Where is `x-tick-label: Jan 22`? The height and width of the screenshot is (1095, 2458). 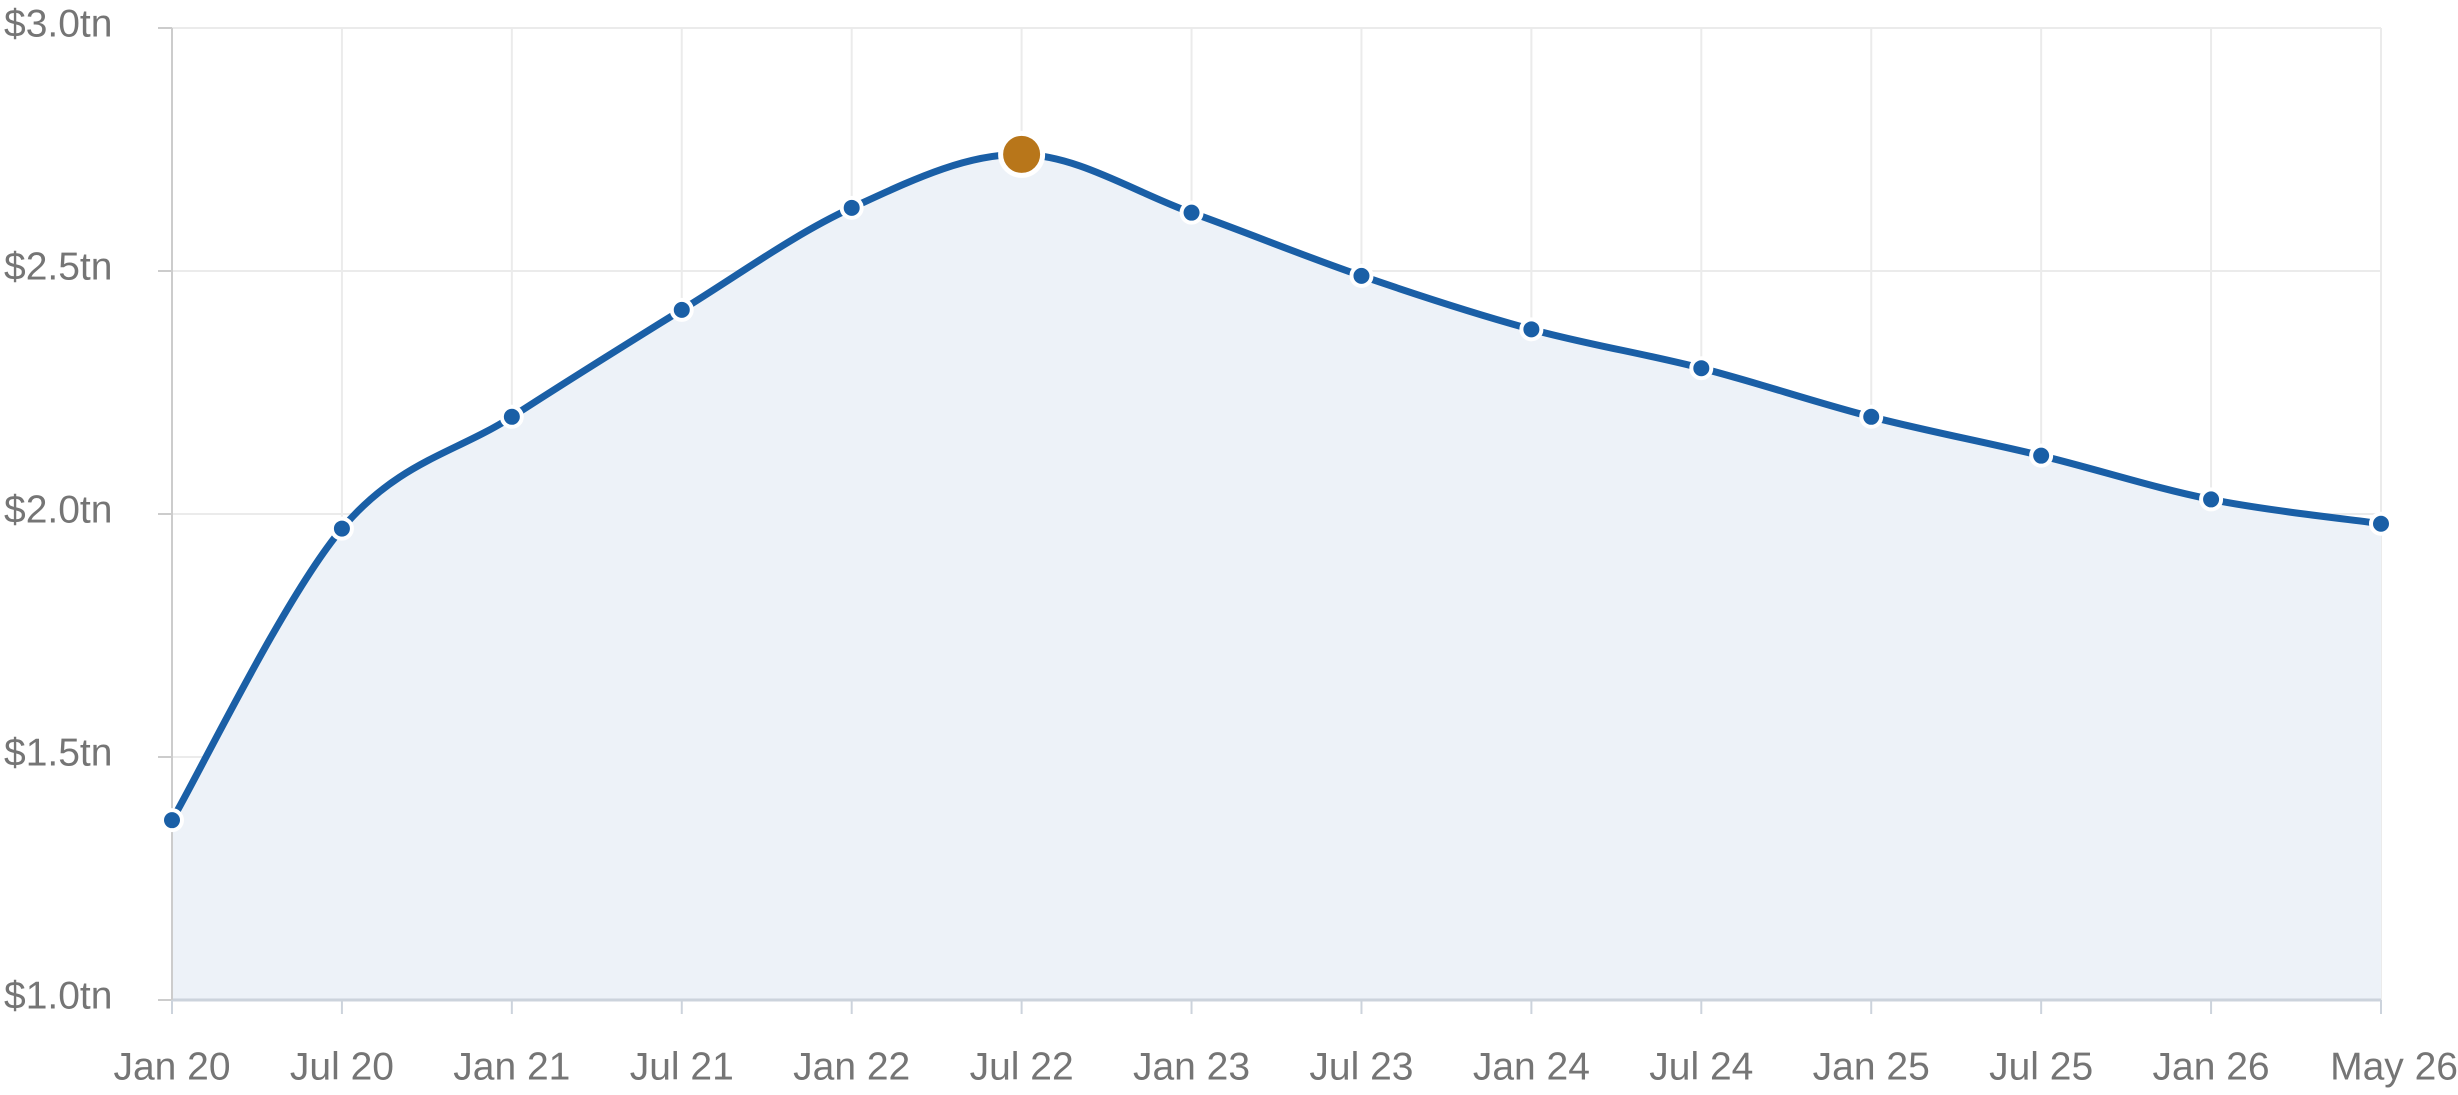
x-tick-label: Jan 22 is located at coordinates (851, 1066).